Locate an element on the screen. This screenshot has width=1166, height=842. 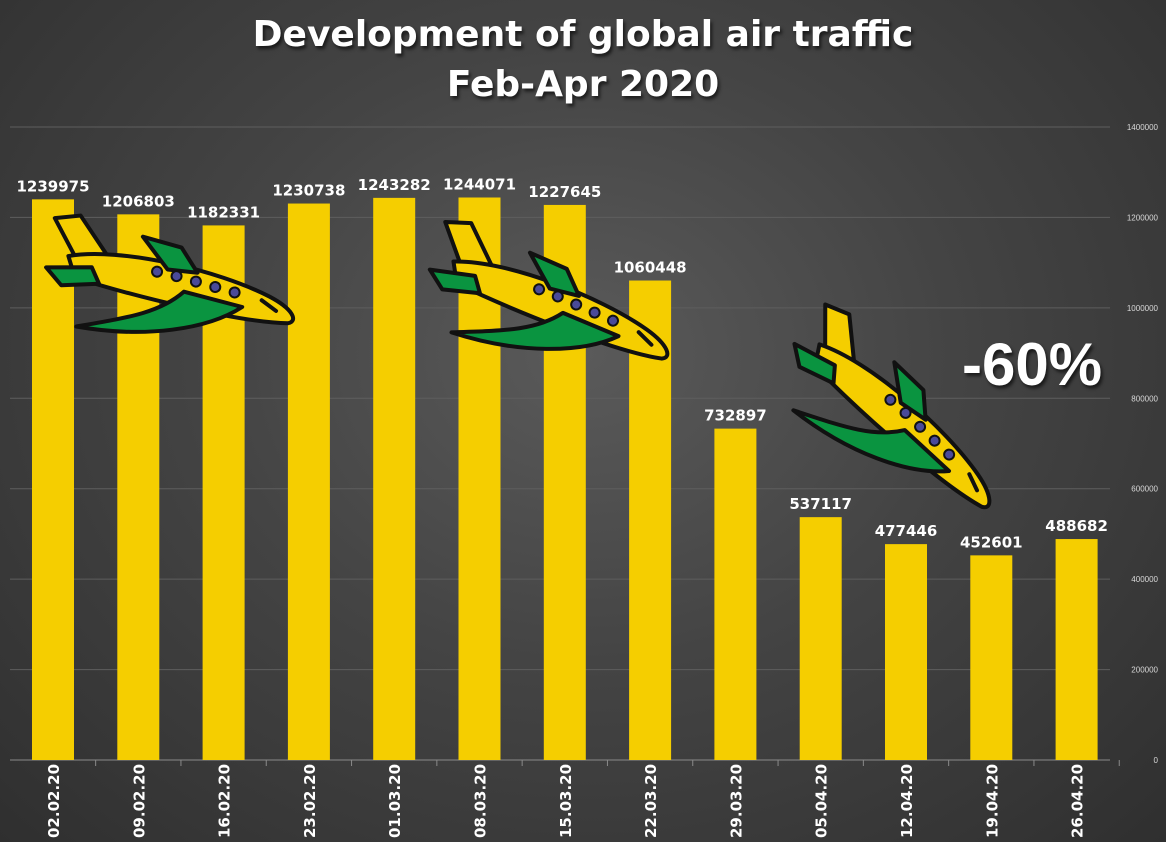
x-tick-label: 16.02.20 is located at coordinates (225, 801).